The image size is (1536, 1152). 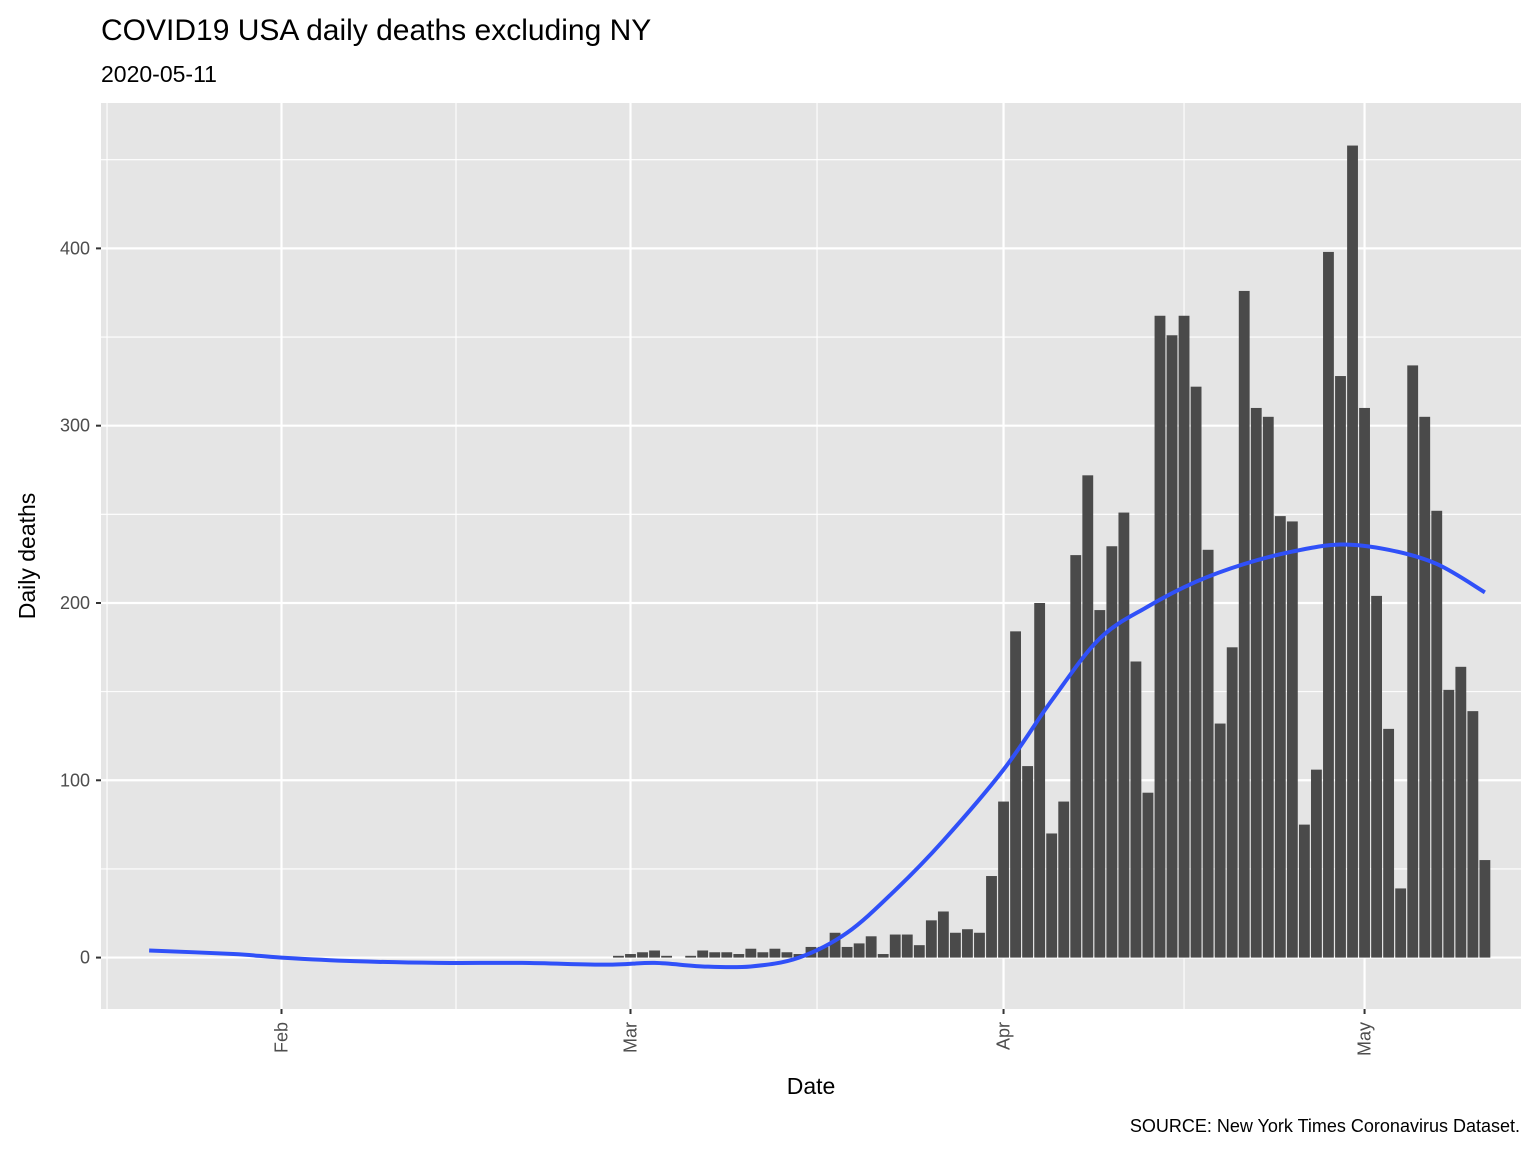 I want to click on x-axis-title: Date, so click(x=811, y=1086).